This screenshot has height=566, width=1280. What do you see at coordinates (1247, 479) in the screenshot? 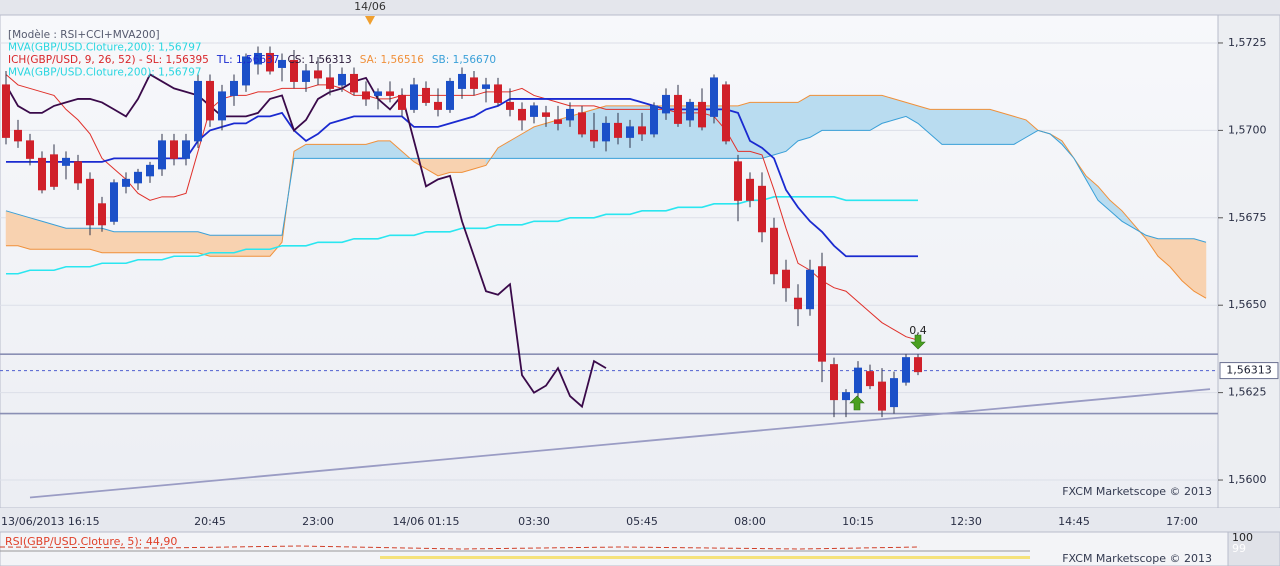
I see `y-tick-label: 1,5600` at bounding box center [1247, 479].